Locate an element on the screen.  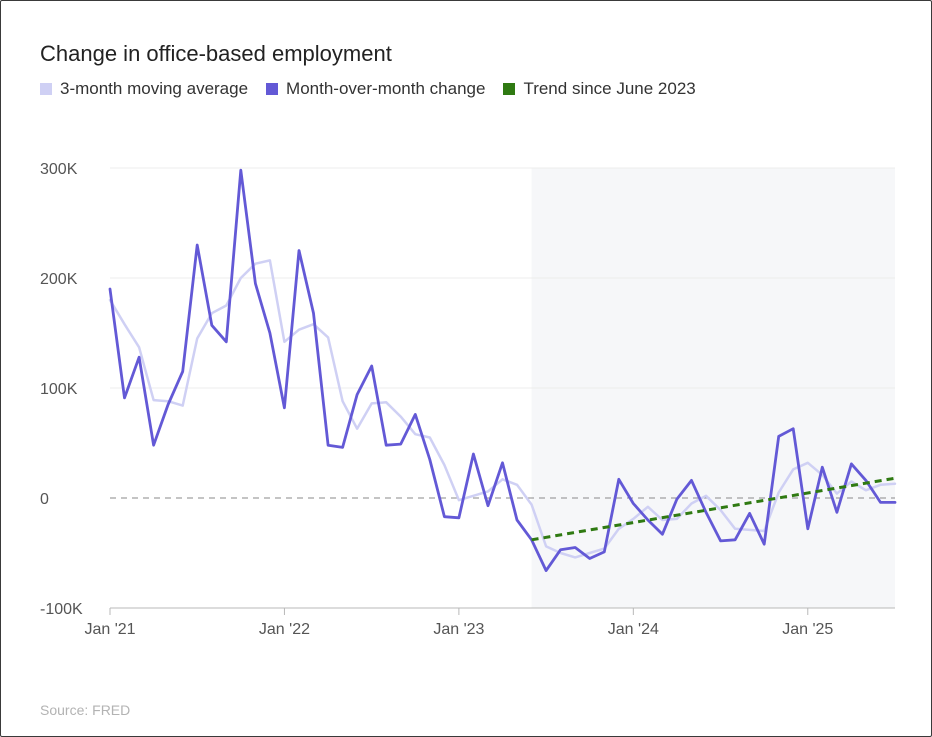
x-tick-label: Jan '22 is located at coordinates (284, 629).